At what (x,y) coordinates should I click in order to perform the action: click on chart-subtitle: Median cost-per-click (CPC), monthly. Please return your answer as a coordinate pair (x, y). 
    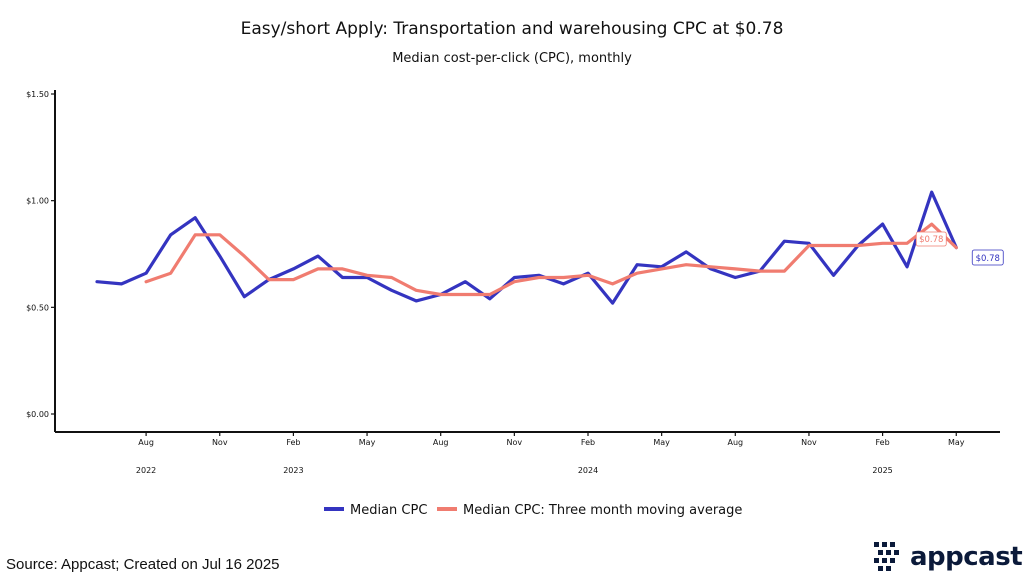
    Looking at the image, I should click on (512, 58).